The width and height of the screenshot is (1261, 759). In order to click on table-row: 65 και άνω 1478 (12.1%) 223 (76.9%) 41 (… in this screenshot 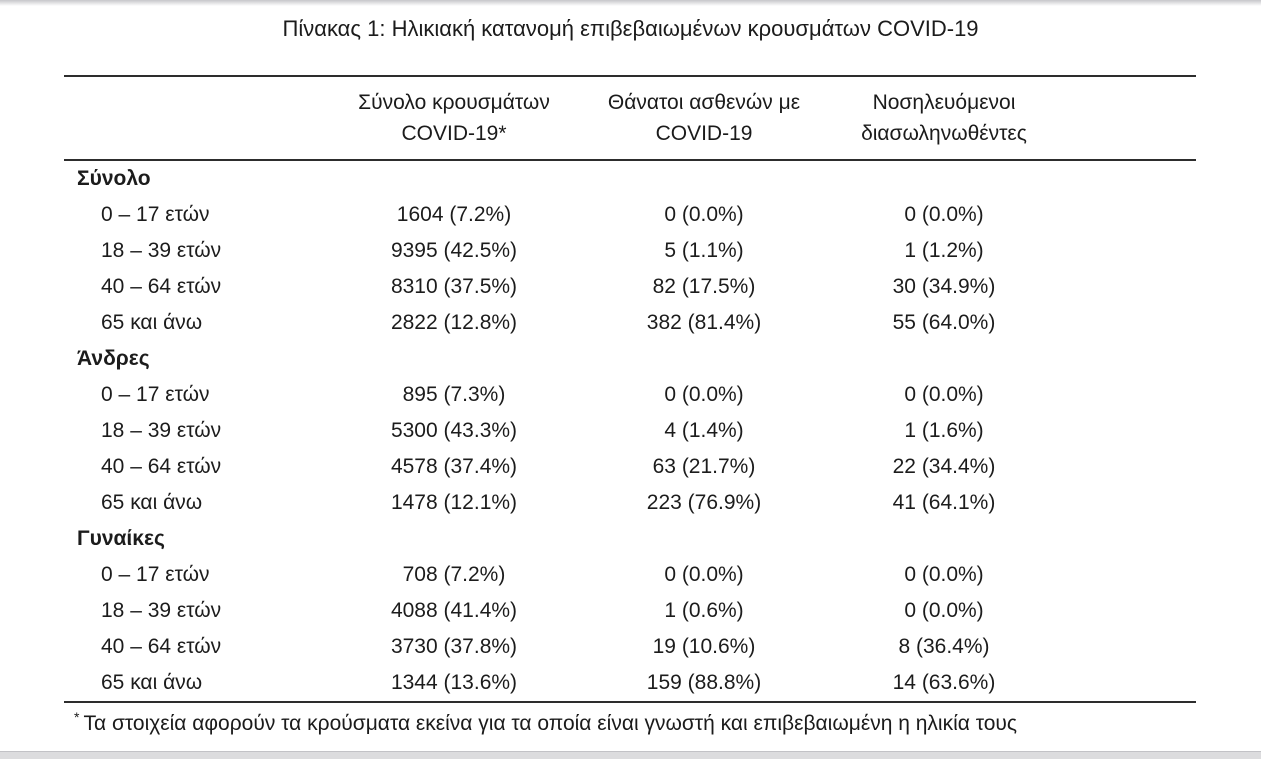, I will do `click(630, 503)`.